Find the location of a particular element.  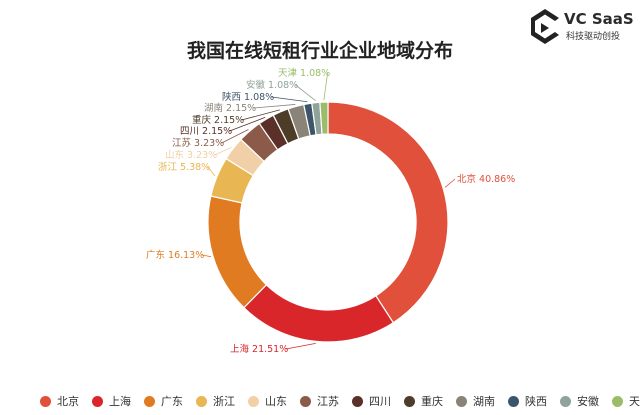

slice-data-label: 重庆 2.15% is located at coordinates (218, 120).